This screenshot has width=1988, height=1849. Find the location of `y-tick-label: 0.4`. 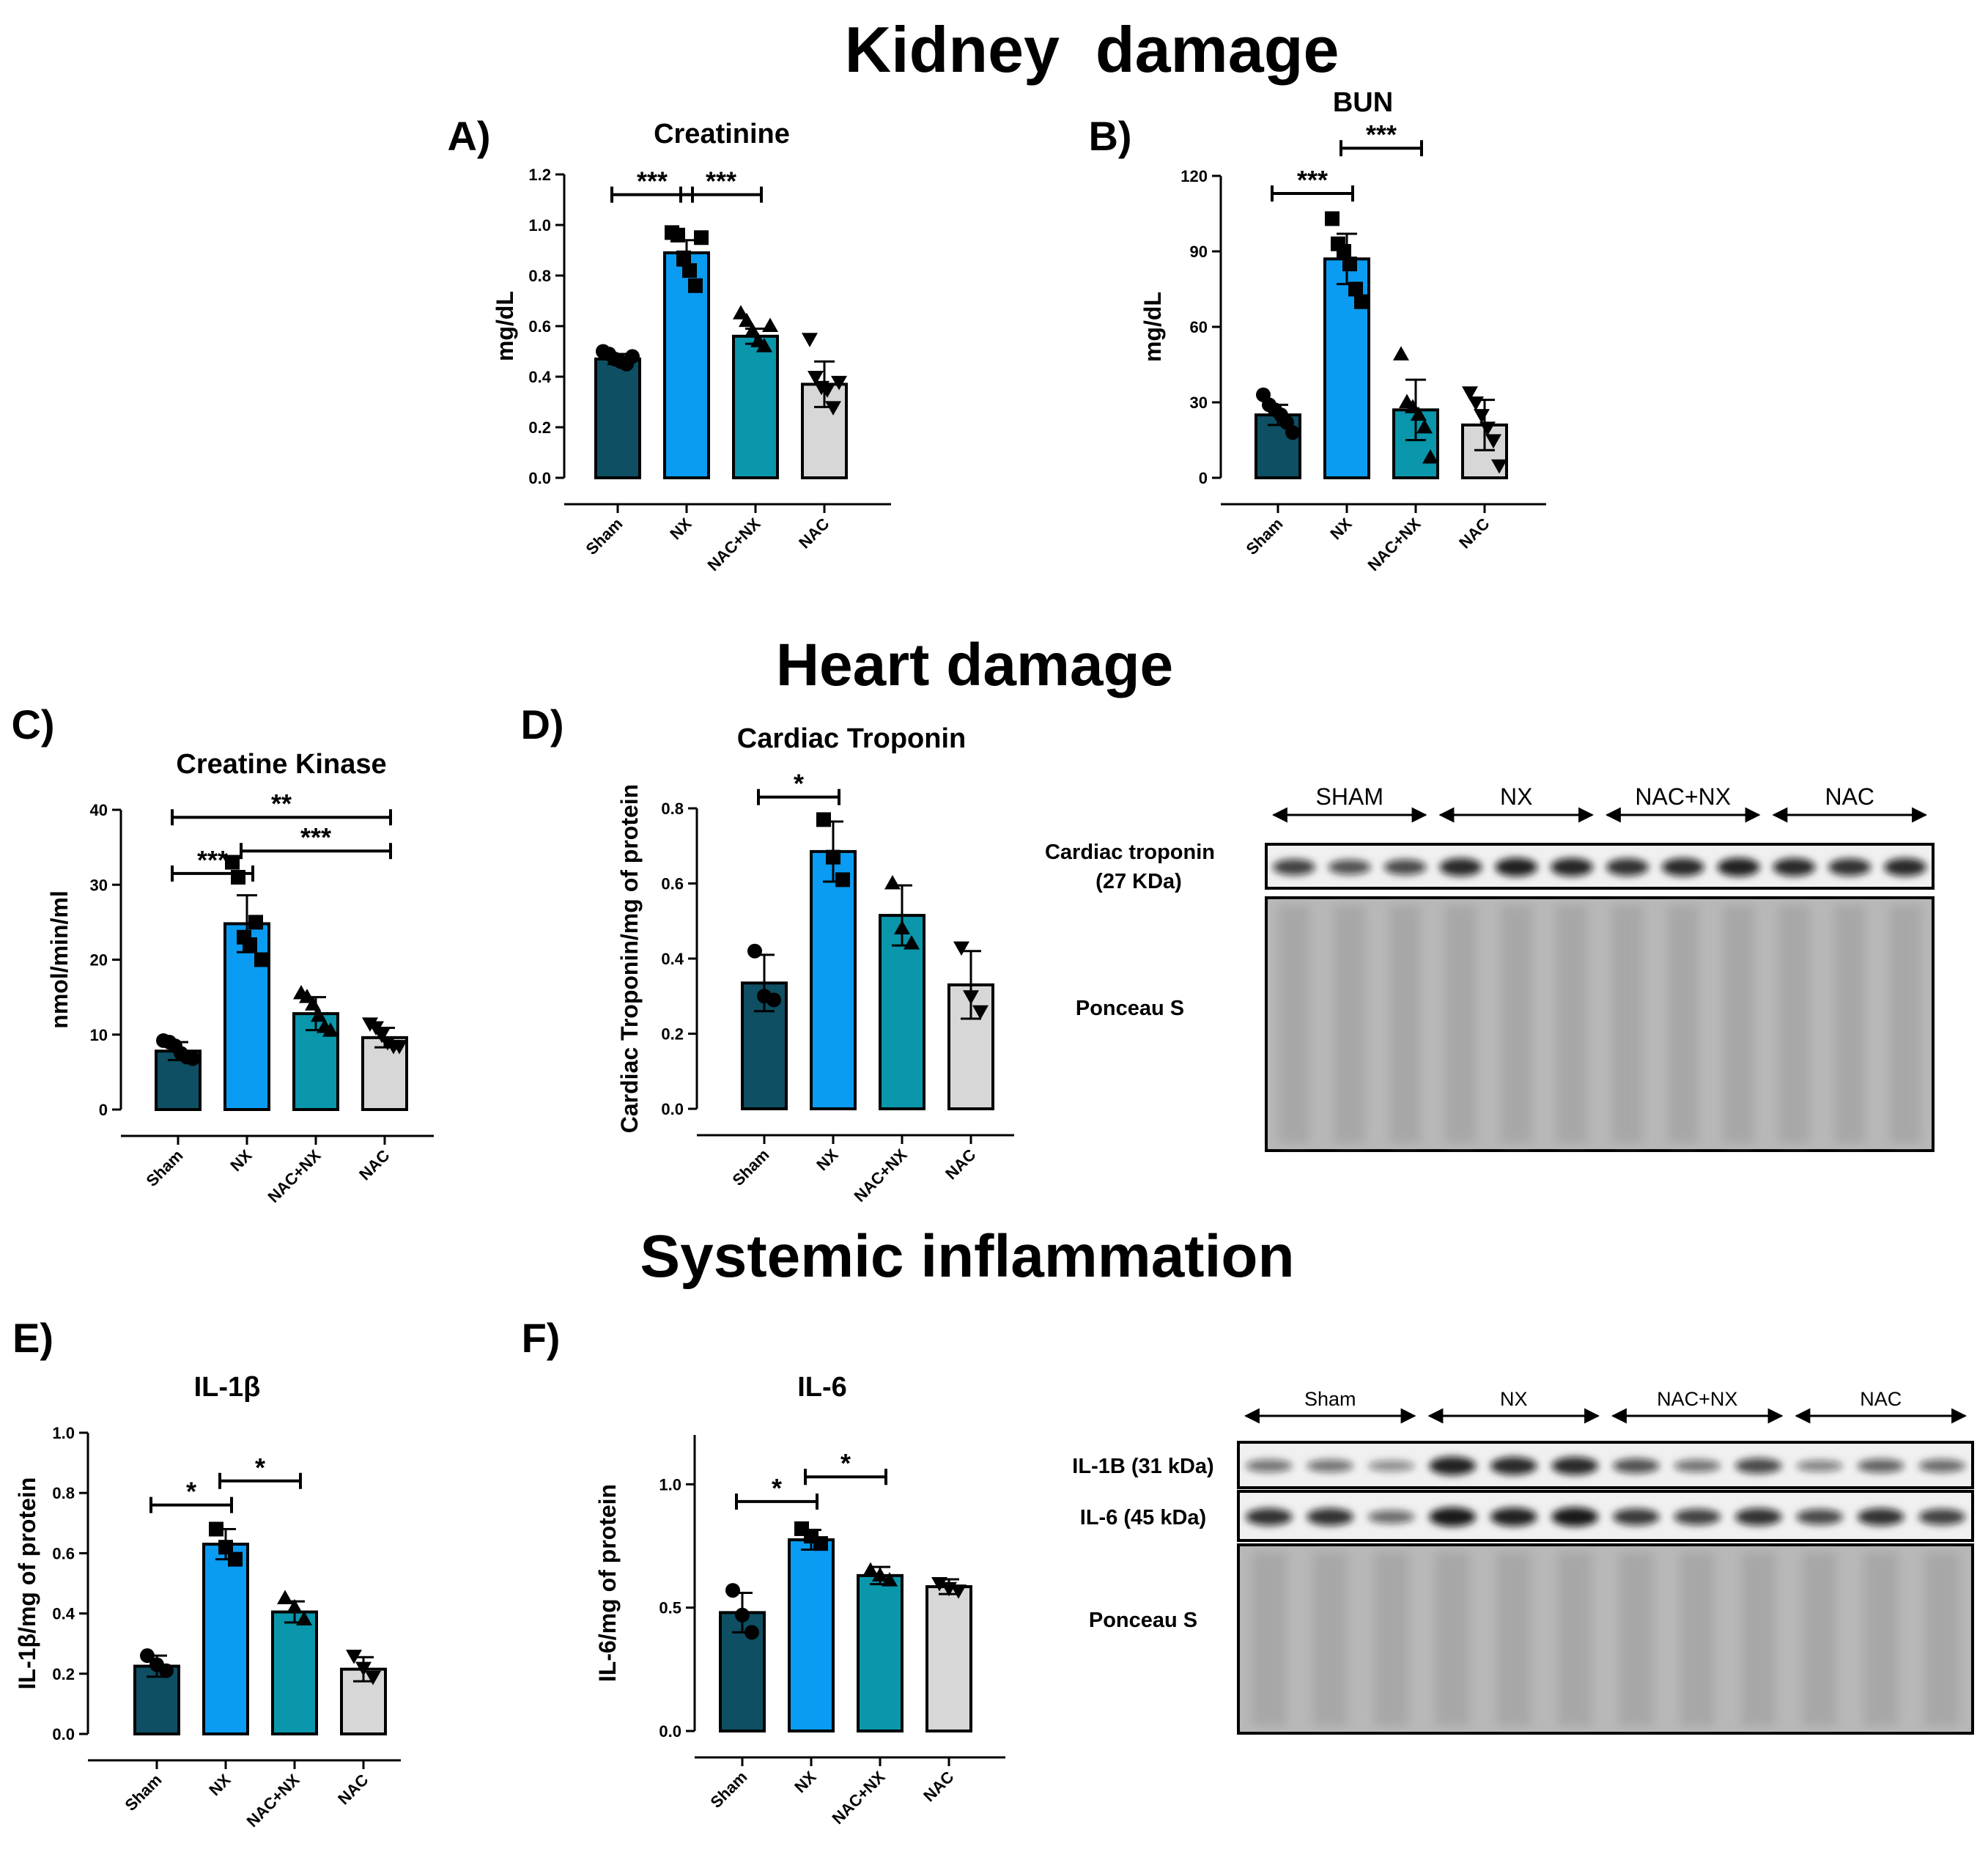

y-tick-label: 0.4 is located at coordinates (672, 959).